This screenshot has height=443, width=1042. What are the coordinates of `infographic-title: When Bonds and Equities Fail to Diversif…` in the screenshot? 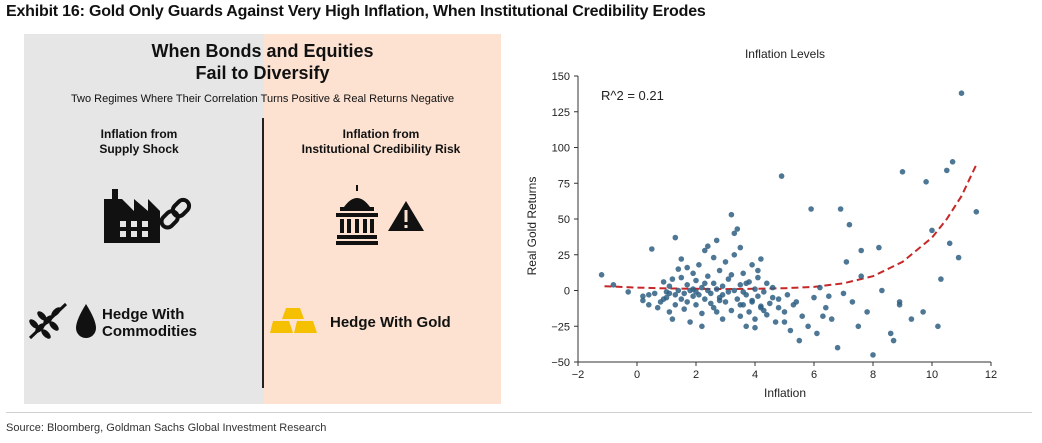 It's located at (262, 62).